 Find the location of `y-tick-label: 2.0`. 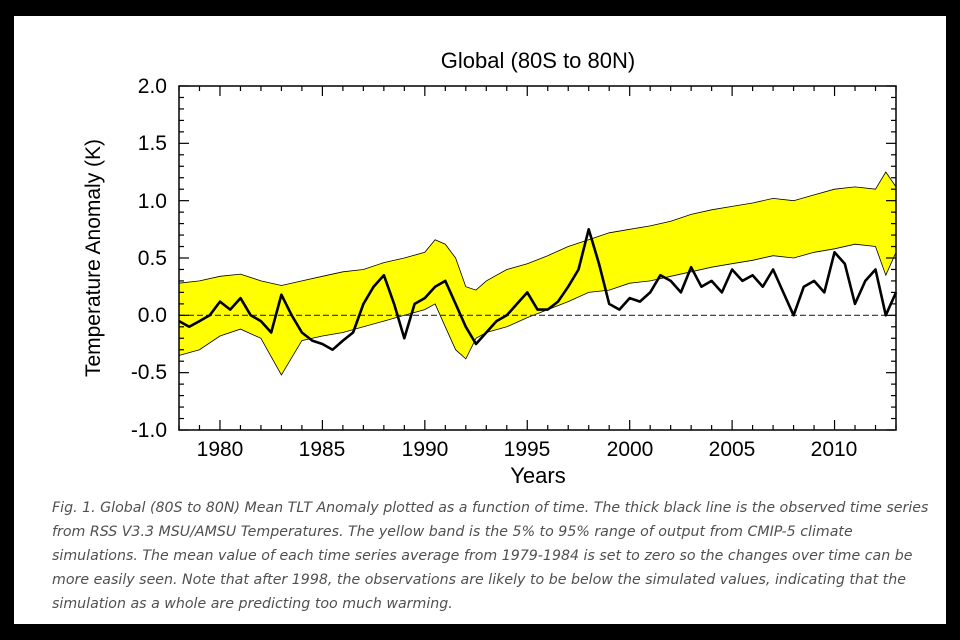

y-tick-label: 2.0 is located at coordinates (152, 86).